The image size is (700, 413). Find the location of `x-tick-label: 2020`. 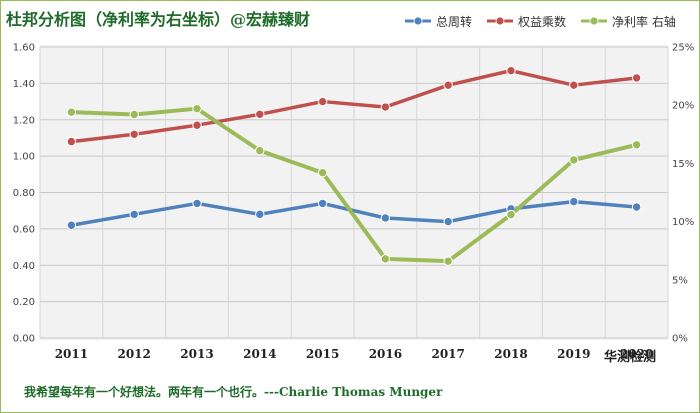

x-tick-label: 2020 is located at coordinates (636, 354).